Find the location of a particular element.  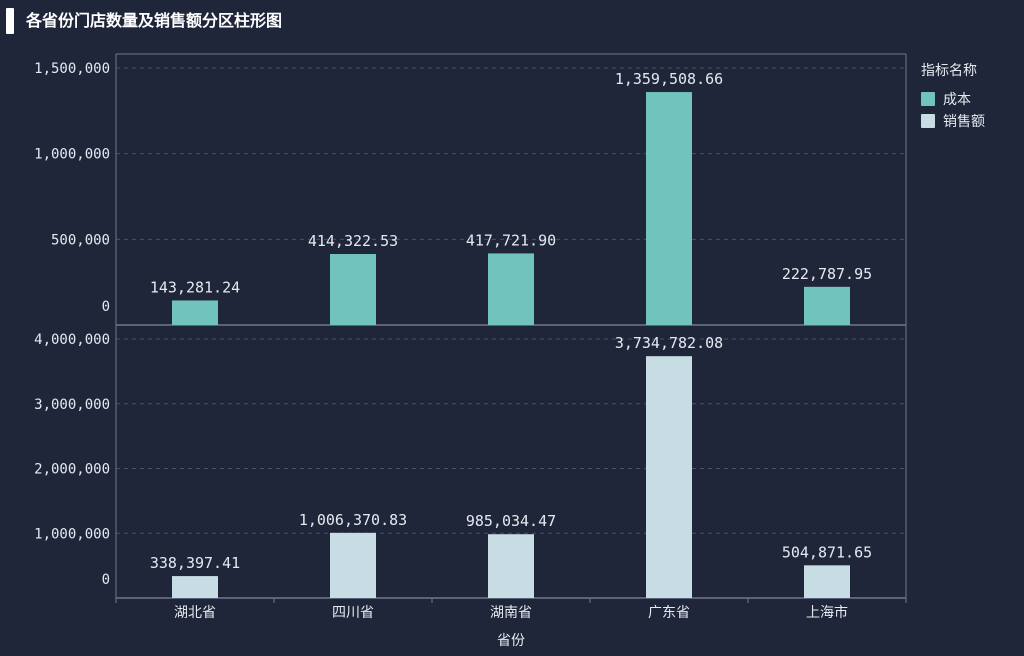

data-label: 1,359,508.66 is located at coordinates (669, 79).